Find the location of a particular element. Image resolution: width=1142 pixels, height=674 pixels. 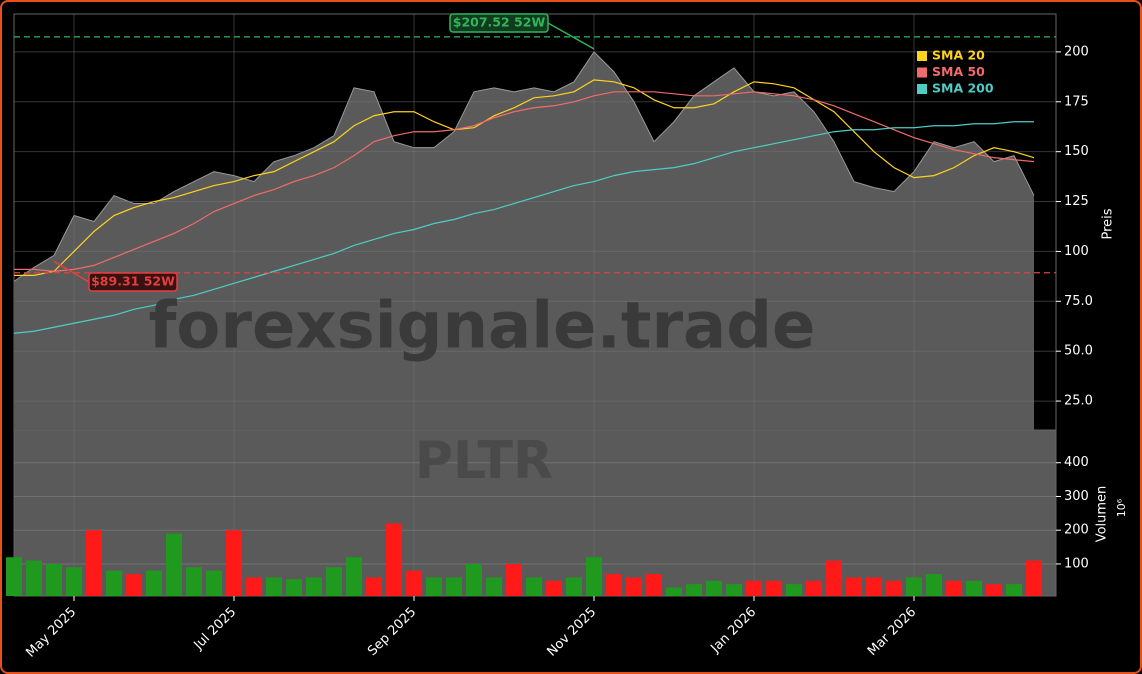

y-tick-label: 175 is located at coordinates (1076, 101).